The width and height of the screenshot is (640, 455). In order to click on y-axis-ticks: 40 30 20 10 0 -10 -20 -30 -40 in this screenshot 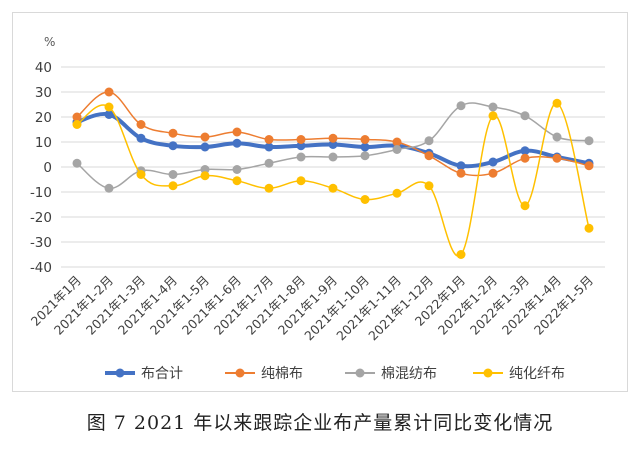, I will do `click(41, 168)`.